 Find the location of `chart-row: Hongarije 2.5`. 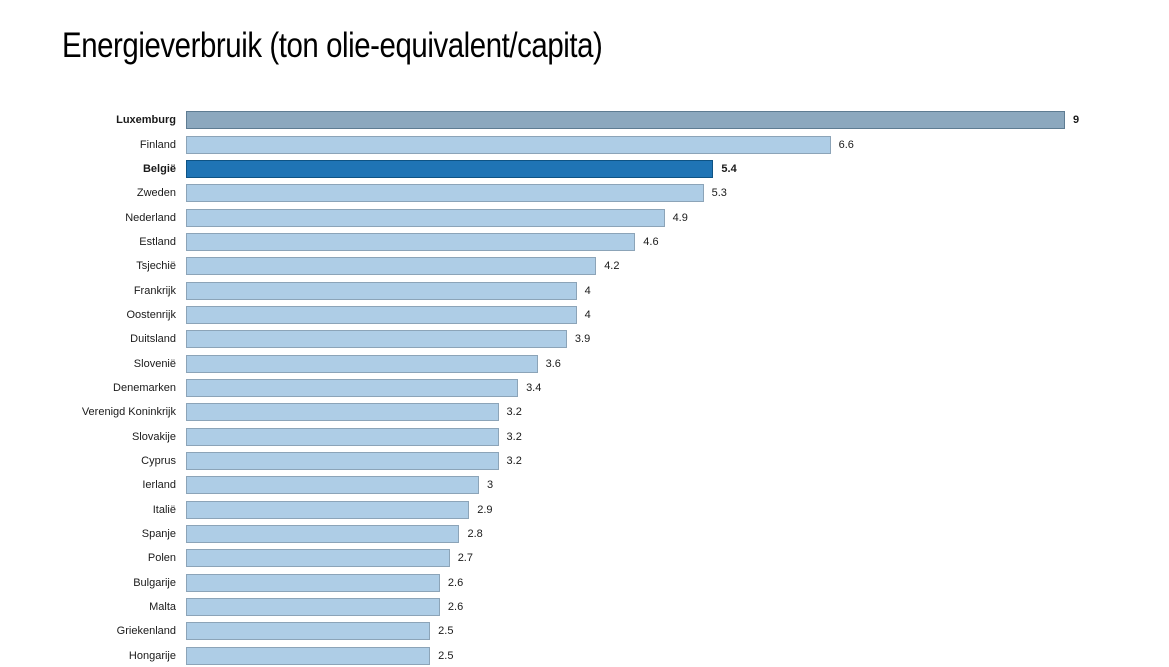

chart-row: Hongarije 2.5 is located at coordinates (584, 655).